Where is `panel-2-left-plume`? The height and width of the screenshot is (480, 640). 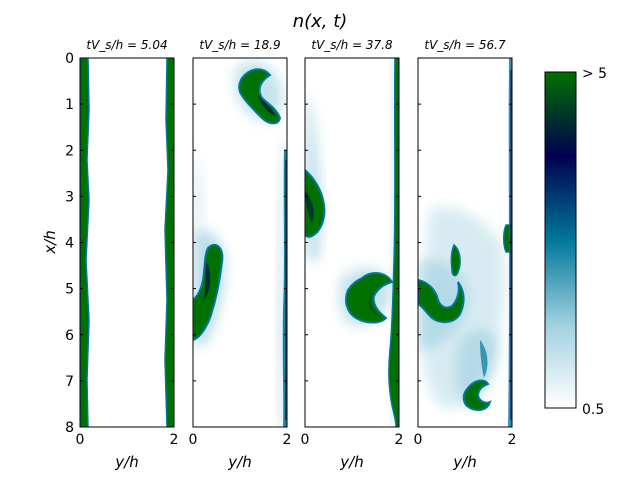
panel-2-left-plume is located at coordinates (315, 203).